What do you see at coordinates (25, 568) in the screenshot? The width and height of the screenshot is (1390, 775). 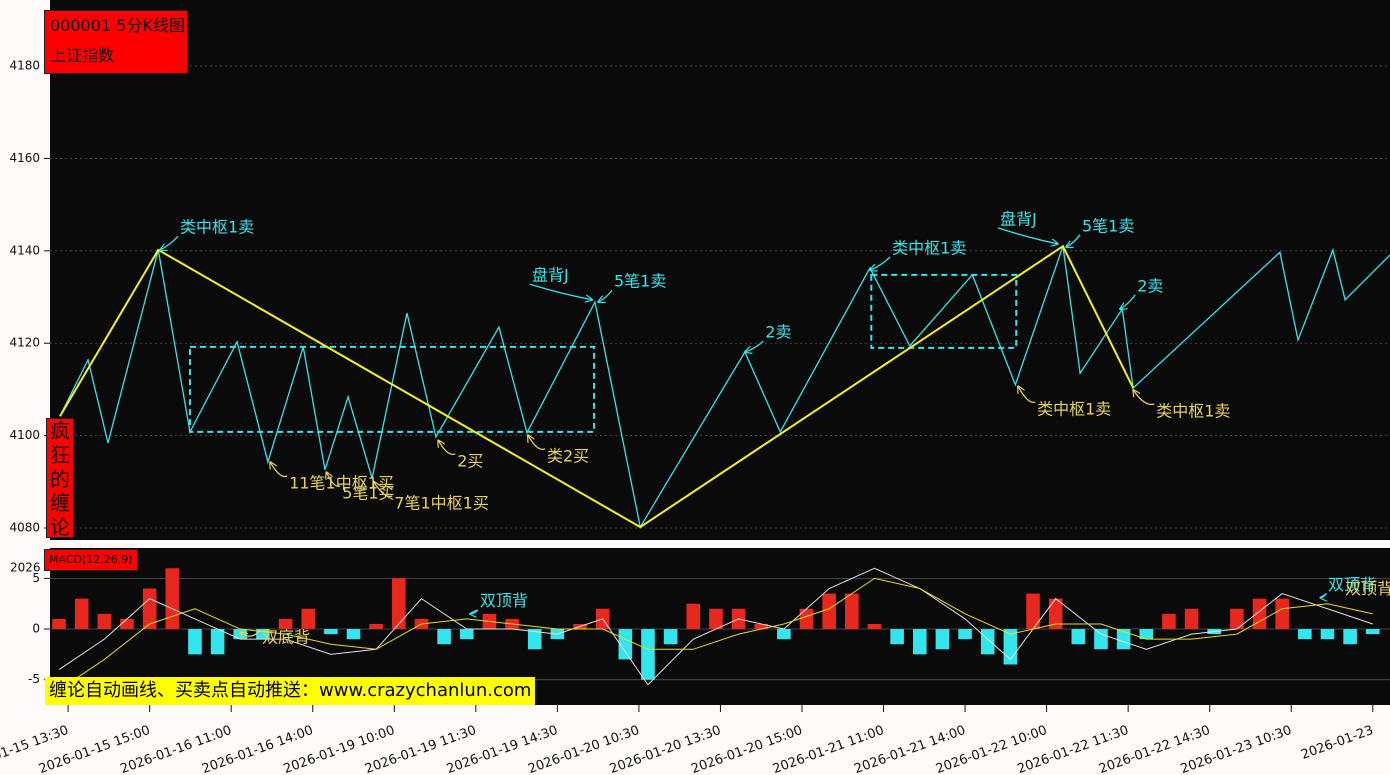 I see `axis-fragment: 2026` at bounding box center [25, 568].